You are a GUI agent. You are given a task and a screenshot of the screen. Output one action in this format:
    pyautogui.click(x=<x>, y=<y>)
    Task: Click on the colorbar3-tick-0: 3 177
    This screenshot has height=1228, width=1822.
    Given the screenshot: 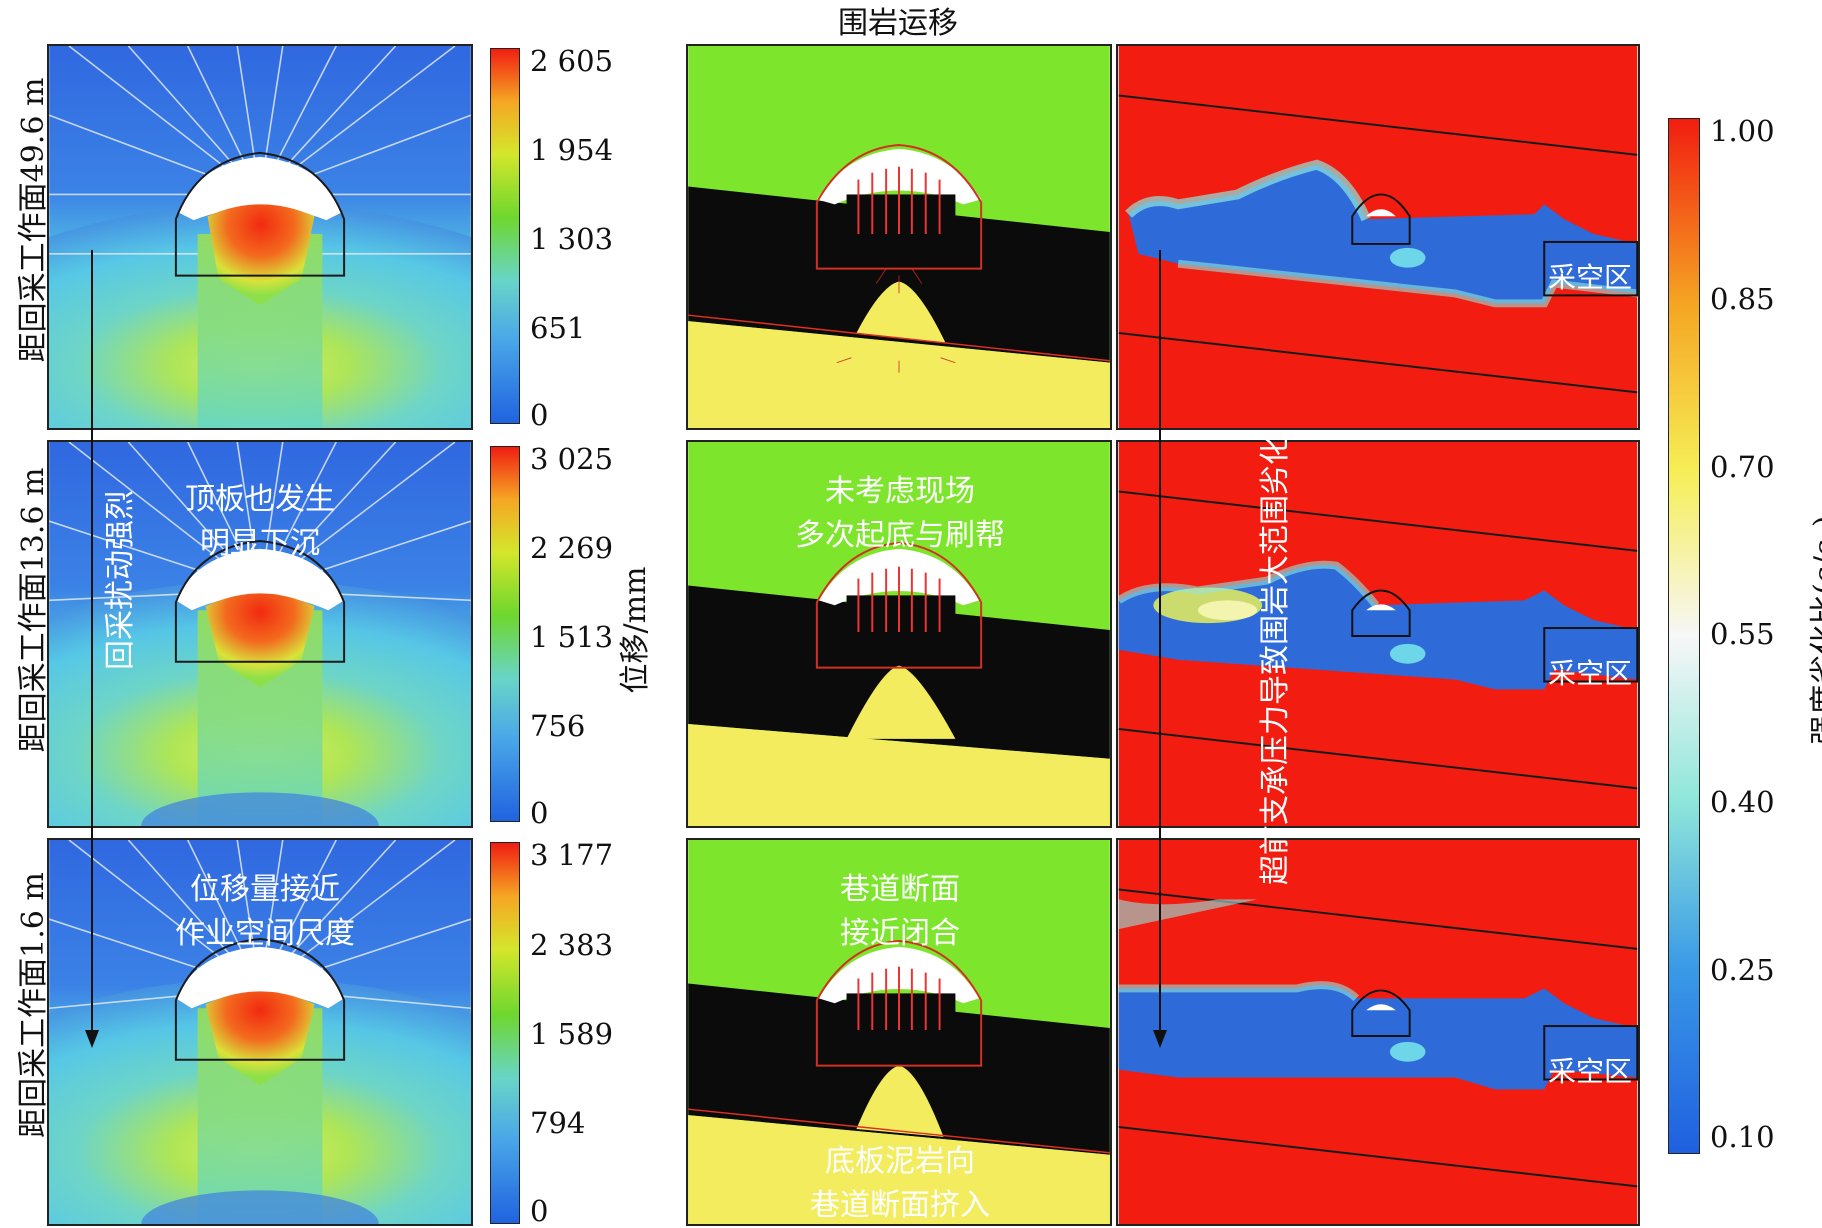 What is the action you would take?
    pyautogui.click(x=572, y=855)
    